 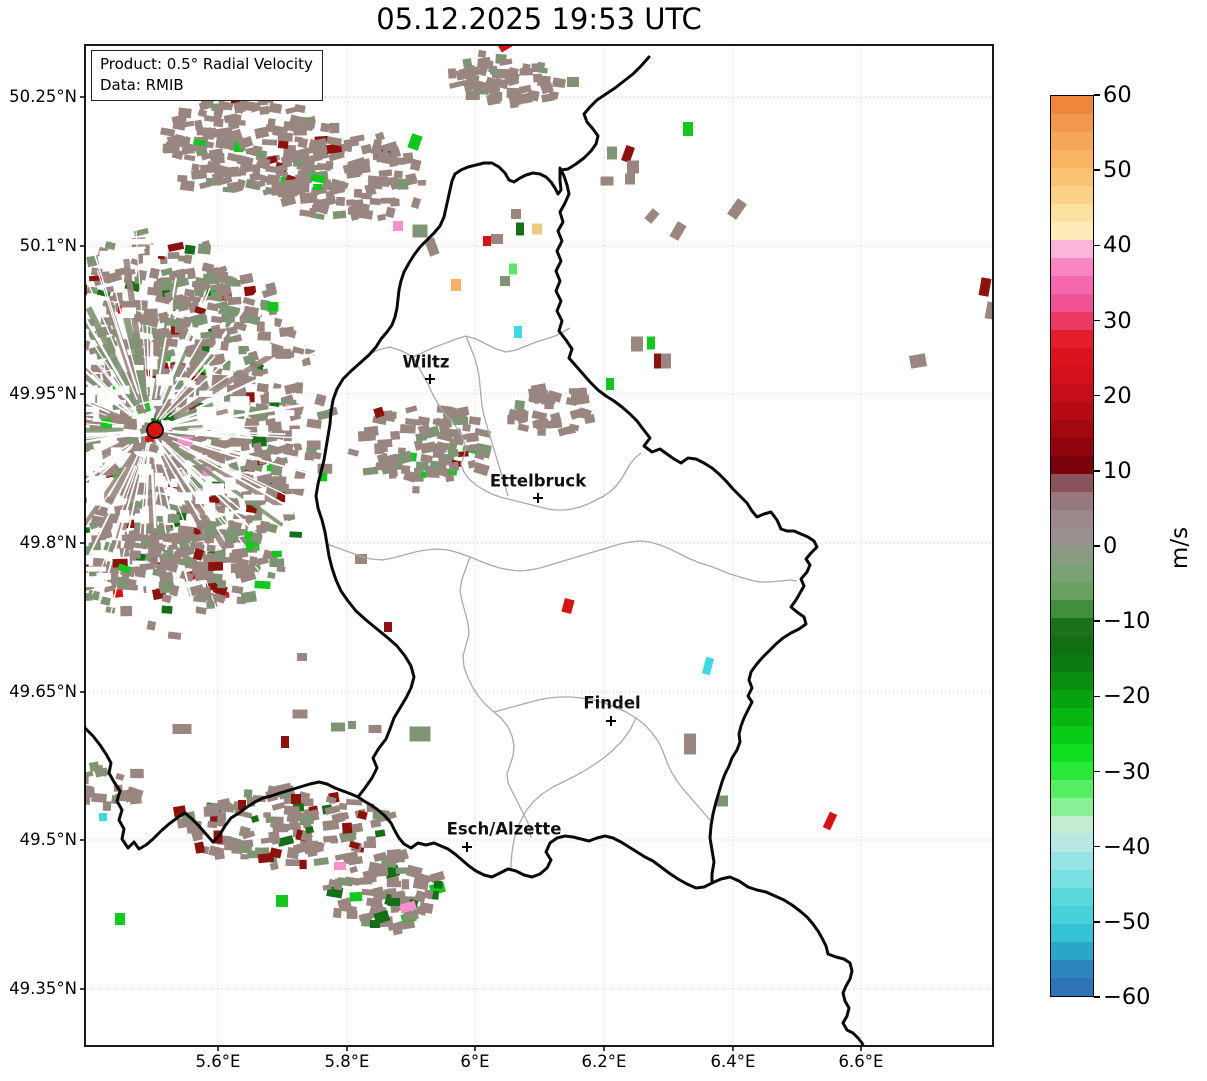 What do you see at coordinates (1127, 696) in the screenshot?
I see `colorbar-tick-label: −20` at bounding box center [1127, 696].